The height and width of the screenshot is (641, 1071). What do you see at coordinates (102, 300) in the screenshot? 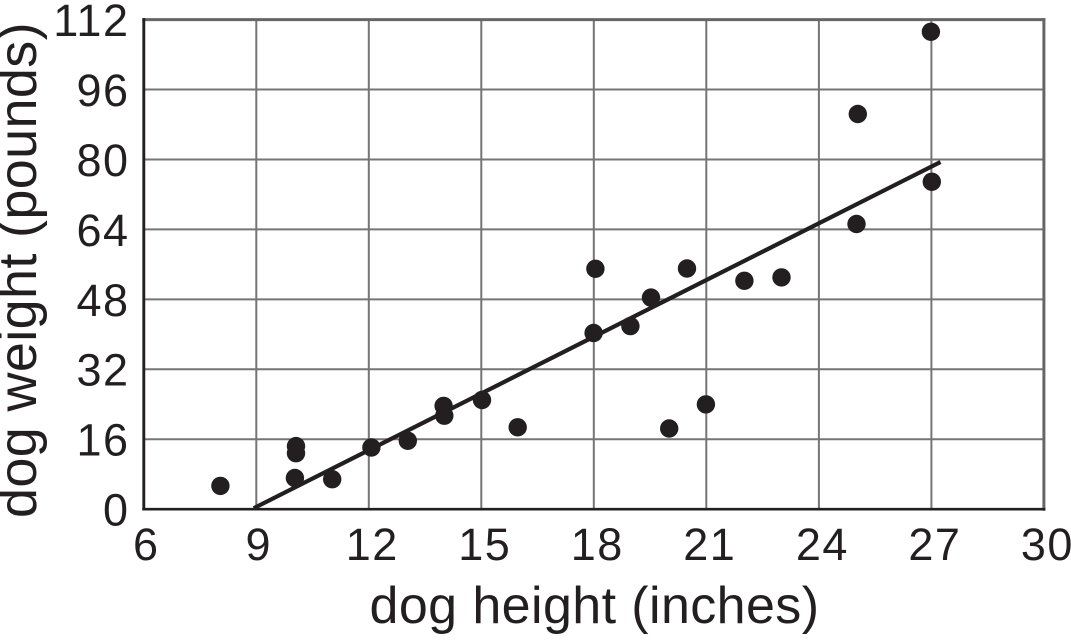
I see `svg-text: 48` at bounding box center [102, 300].